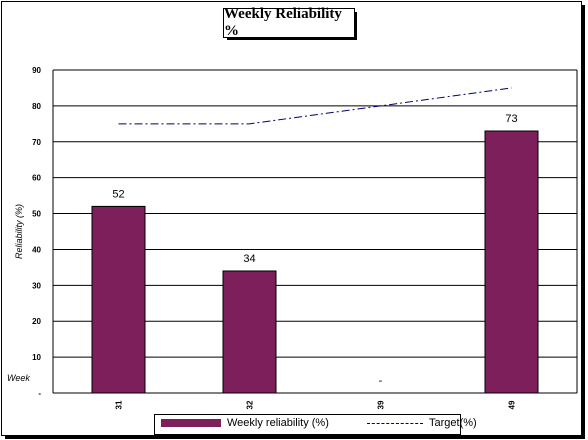 The image size is (588, 440). I want to click on legend-label-bar: Weekly reliability (%), so click(278, 423).